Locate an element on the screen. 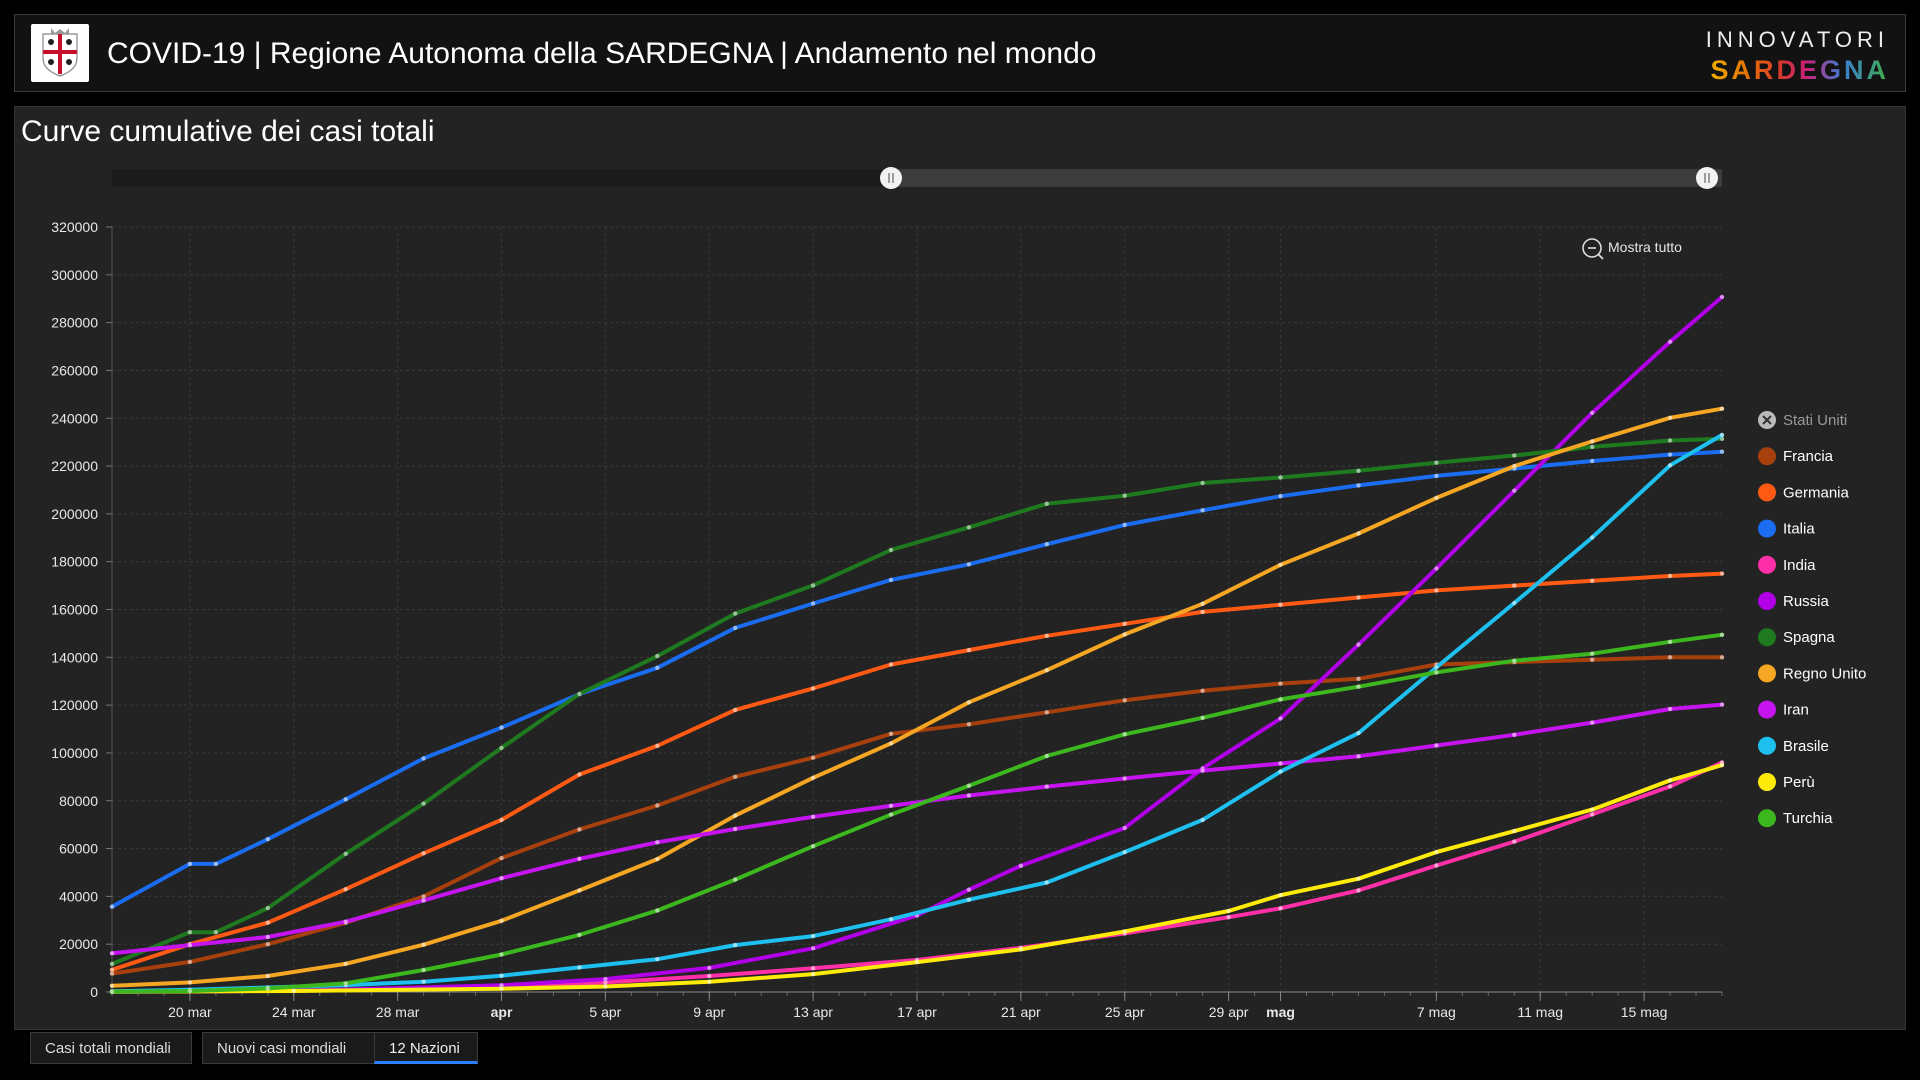  legend-item-brasile: Brasile is located at coordinates (1793, 745).